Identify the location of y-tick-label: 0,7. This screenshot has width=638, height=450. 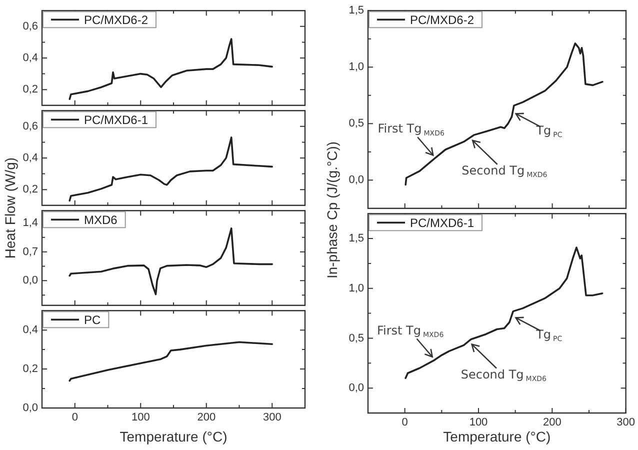
(30, 252).